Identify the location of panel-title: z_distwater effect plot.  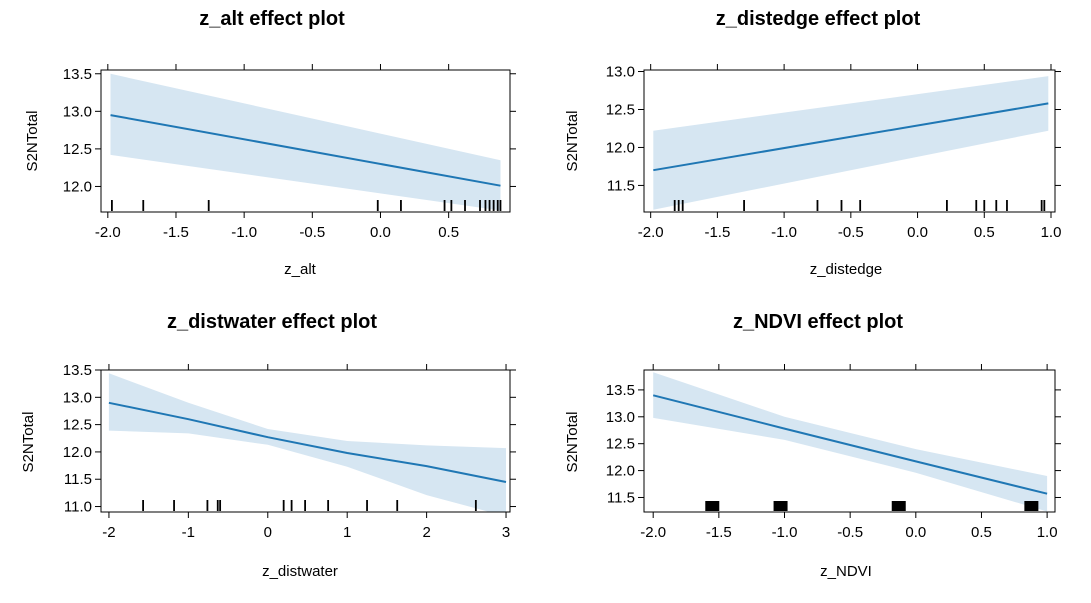
(272, 322).